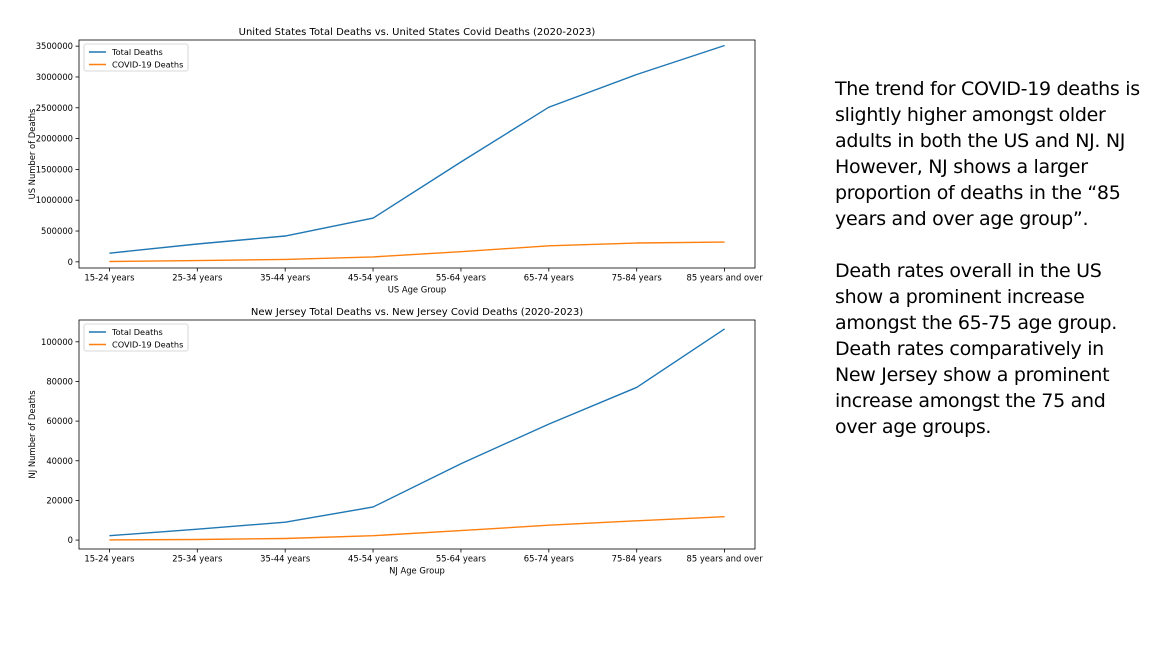 The height and width of the screenshot is (652, 1157). Describe the element at coordinates (54, 46) in the screenshot. I see `y-tick-label: 3500000` at that location.